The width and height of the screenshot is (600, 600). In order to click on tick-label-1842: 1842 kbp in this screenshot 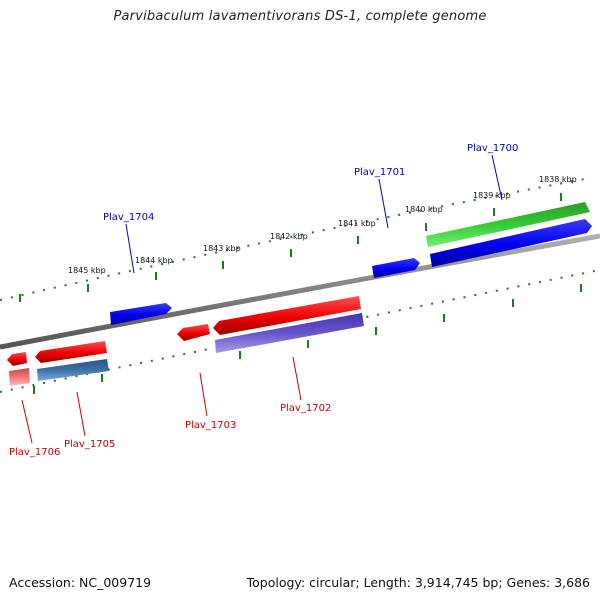, I will do `click(289, 236)`.